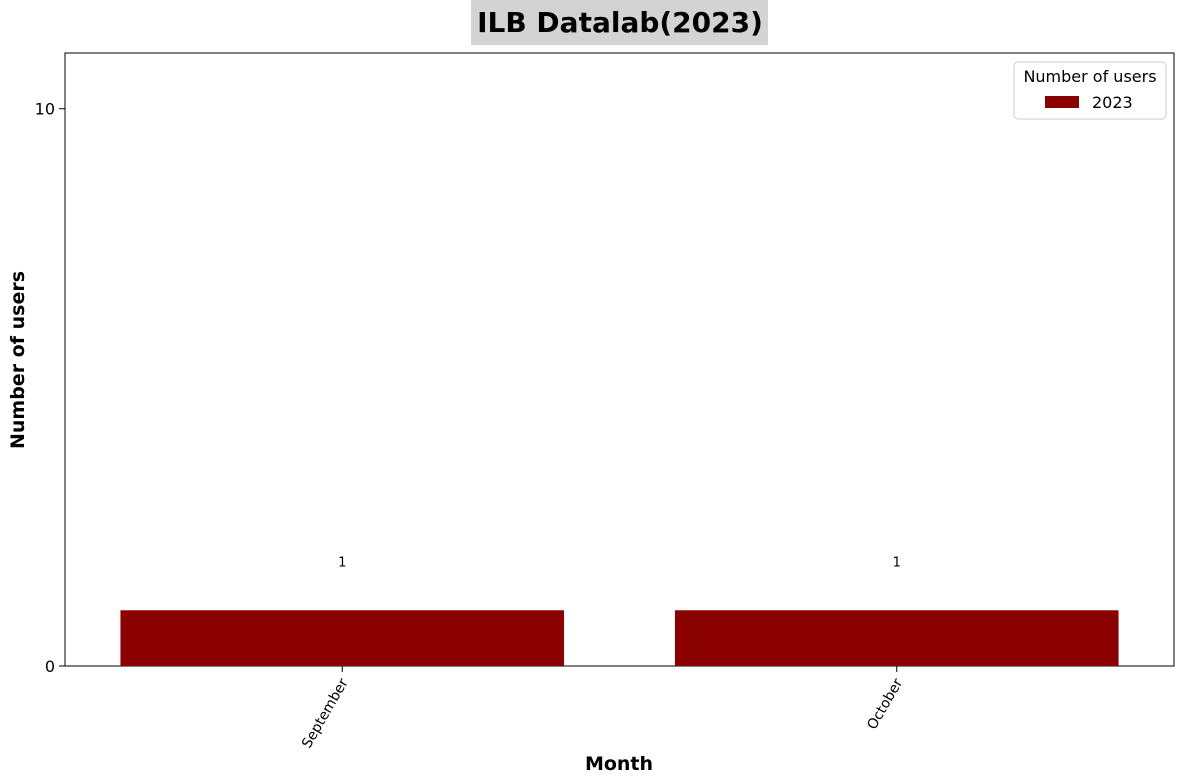 This screenshot has height=784, width=1184. What do you see at coordinates (50, 666) in the screenshot?
I see `y-tick-label-0: 0` at bounding box center [50, 666].